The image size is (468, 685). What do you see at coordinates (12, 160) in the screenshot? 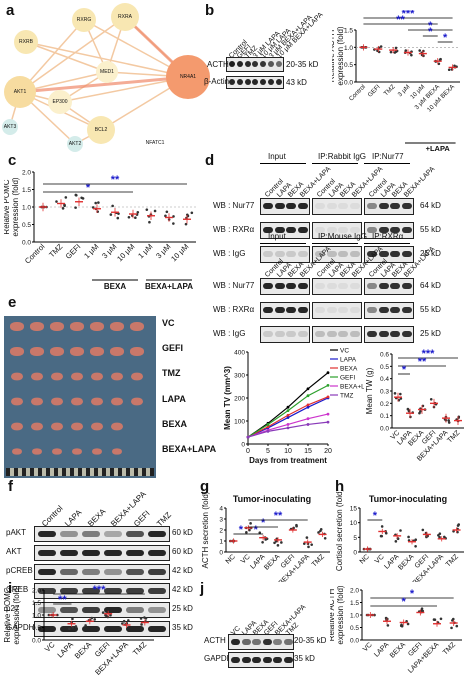
I see `panel-label-c: c` at bounding box center [12, 160].